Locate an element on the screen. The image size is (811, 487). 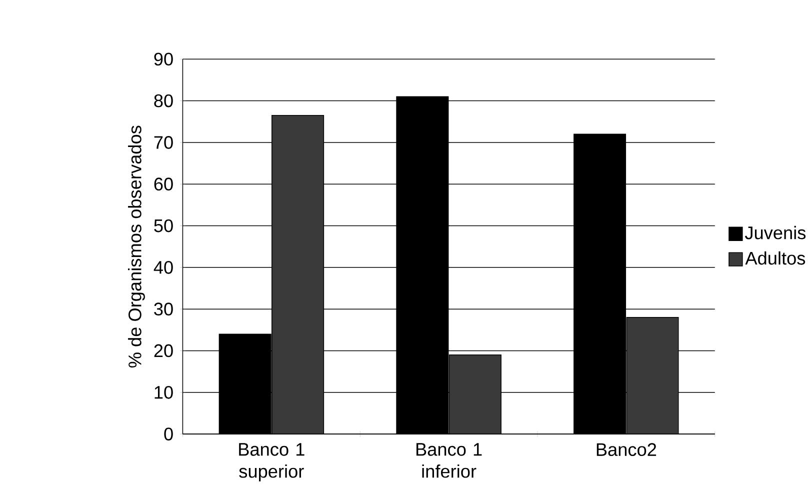
y-tick-label: 40 is located at coordinates (163, 267).